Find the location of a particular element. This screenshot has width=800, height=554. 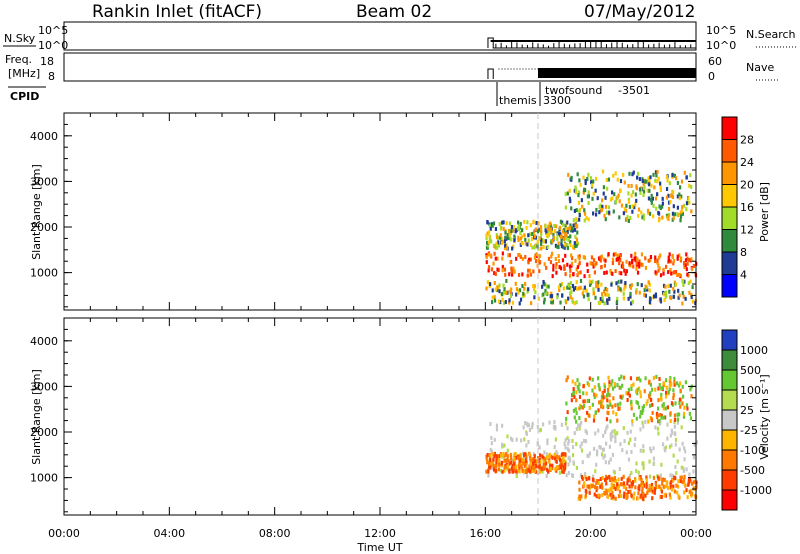

nsearch-tick-bottom: 10^0 is located at coordinates (721, 45).